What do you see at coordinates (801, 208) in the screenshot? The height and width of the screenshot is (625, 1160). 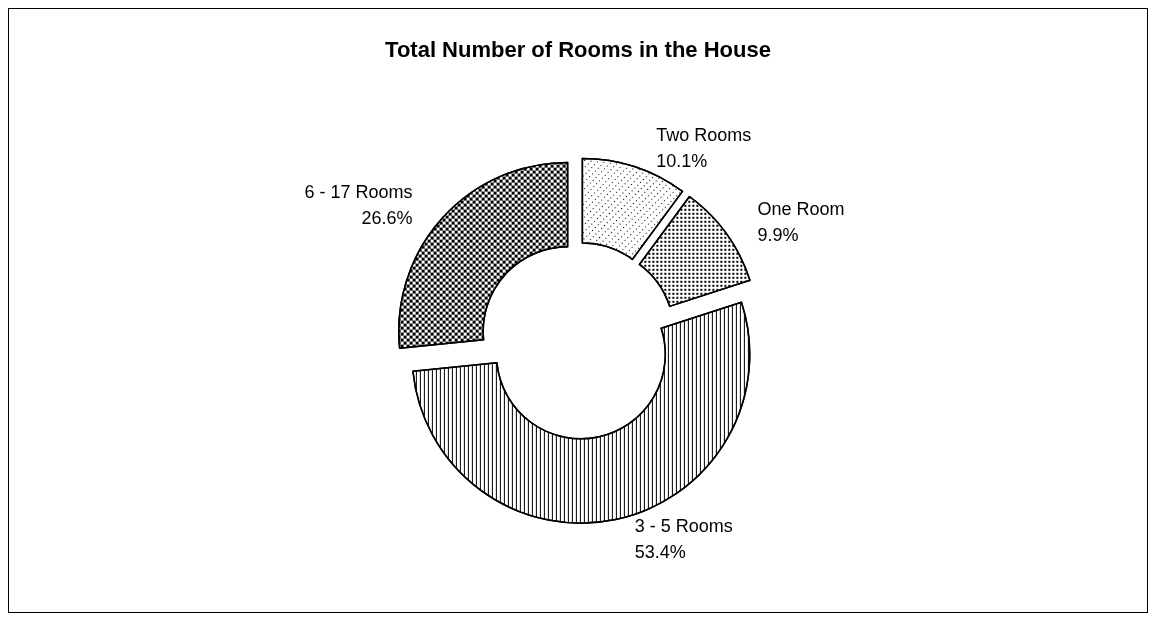 I see `slice-label: One Room` at bounding box center [801, 208].